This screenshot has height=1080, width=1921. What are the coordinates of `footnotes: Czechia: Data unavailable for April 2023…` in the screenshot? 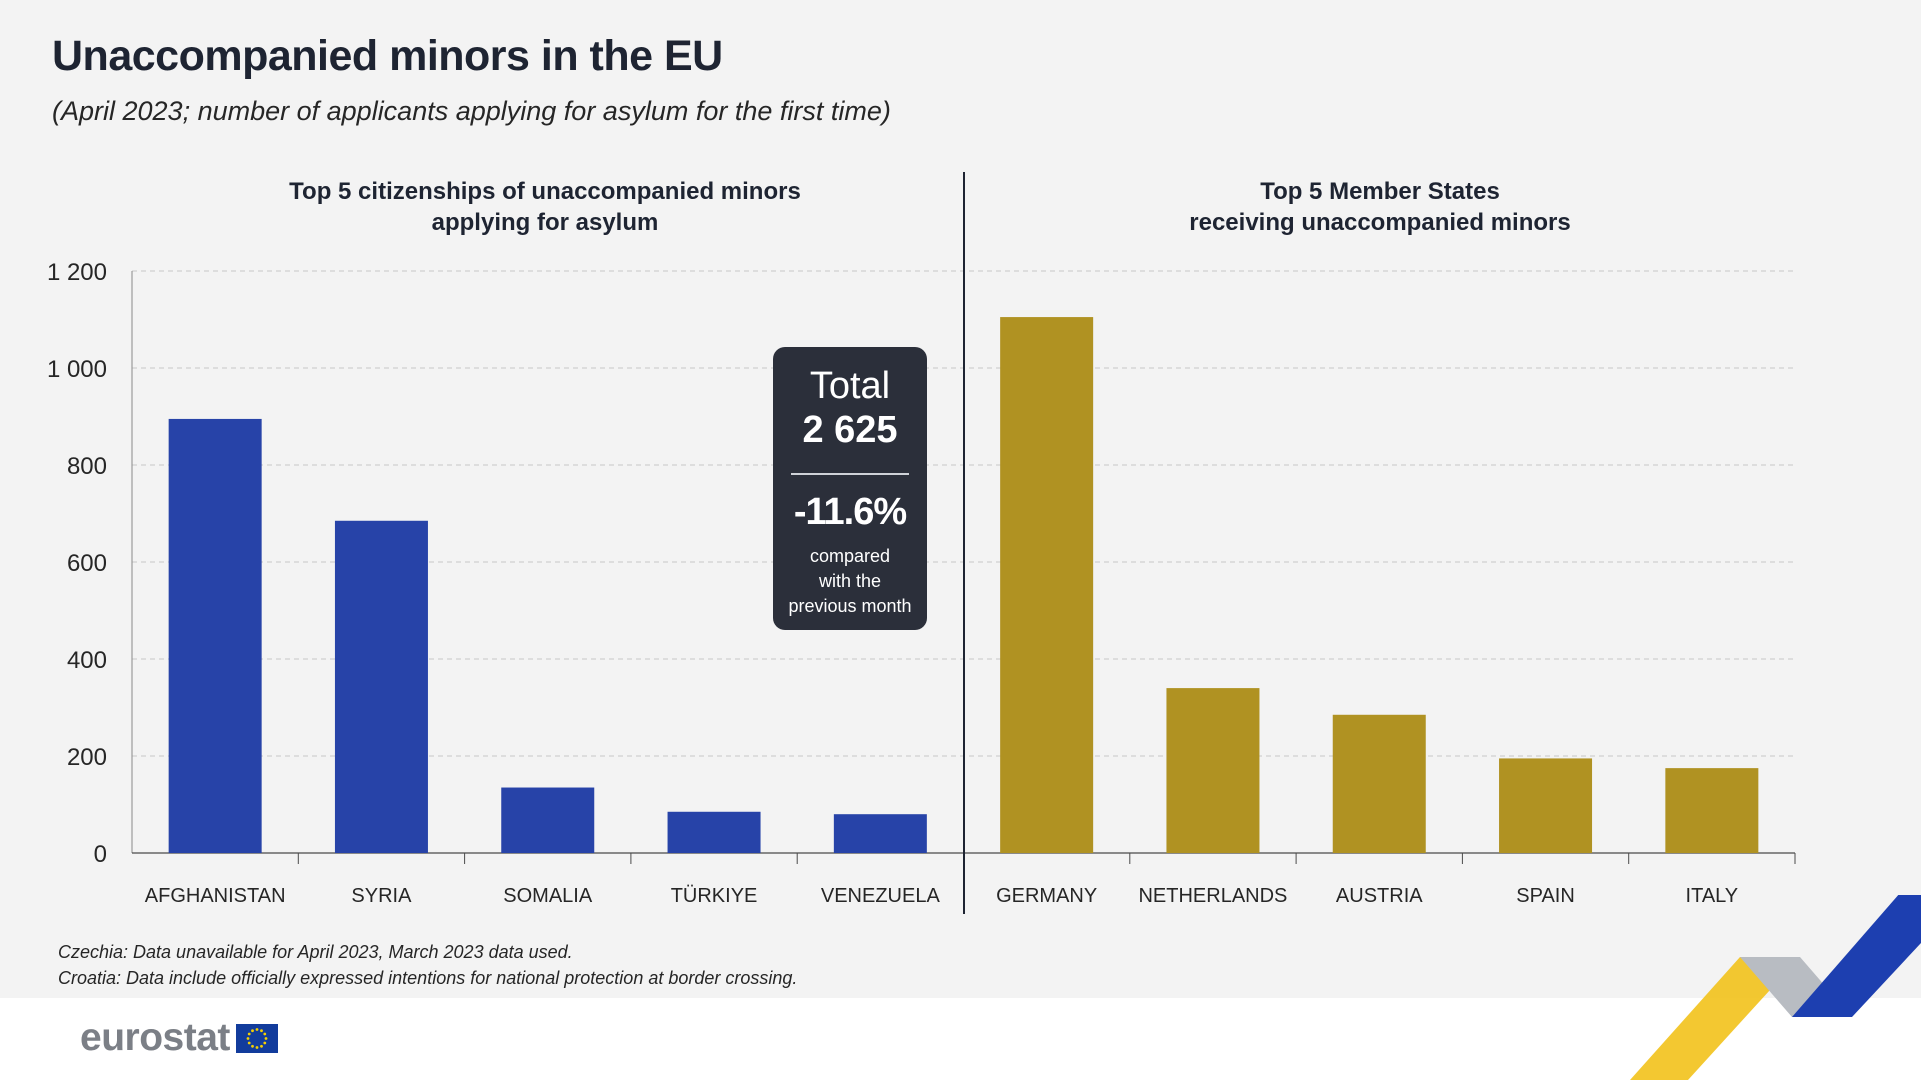 It's located at (427, 965).